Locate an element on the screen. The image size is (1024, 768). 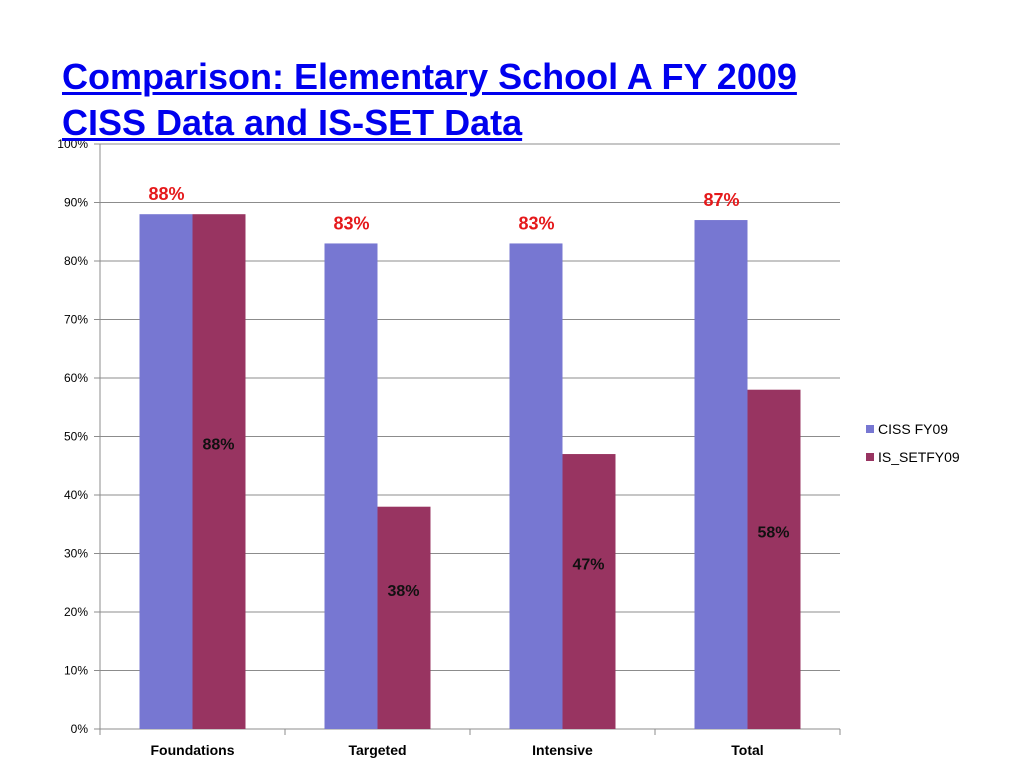
y-tick-label: 70% is located at coordinates (76, 320).